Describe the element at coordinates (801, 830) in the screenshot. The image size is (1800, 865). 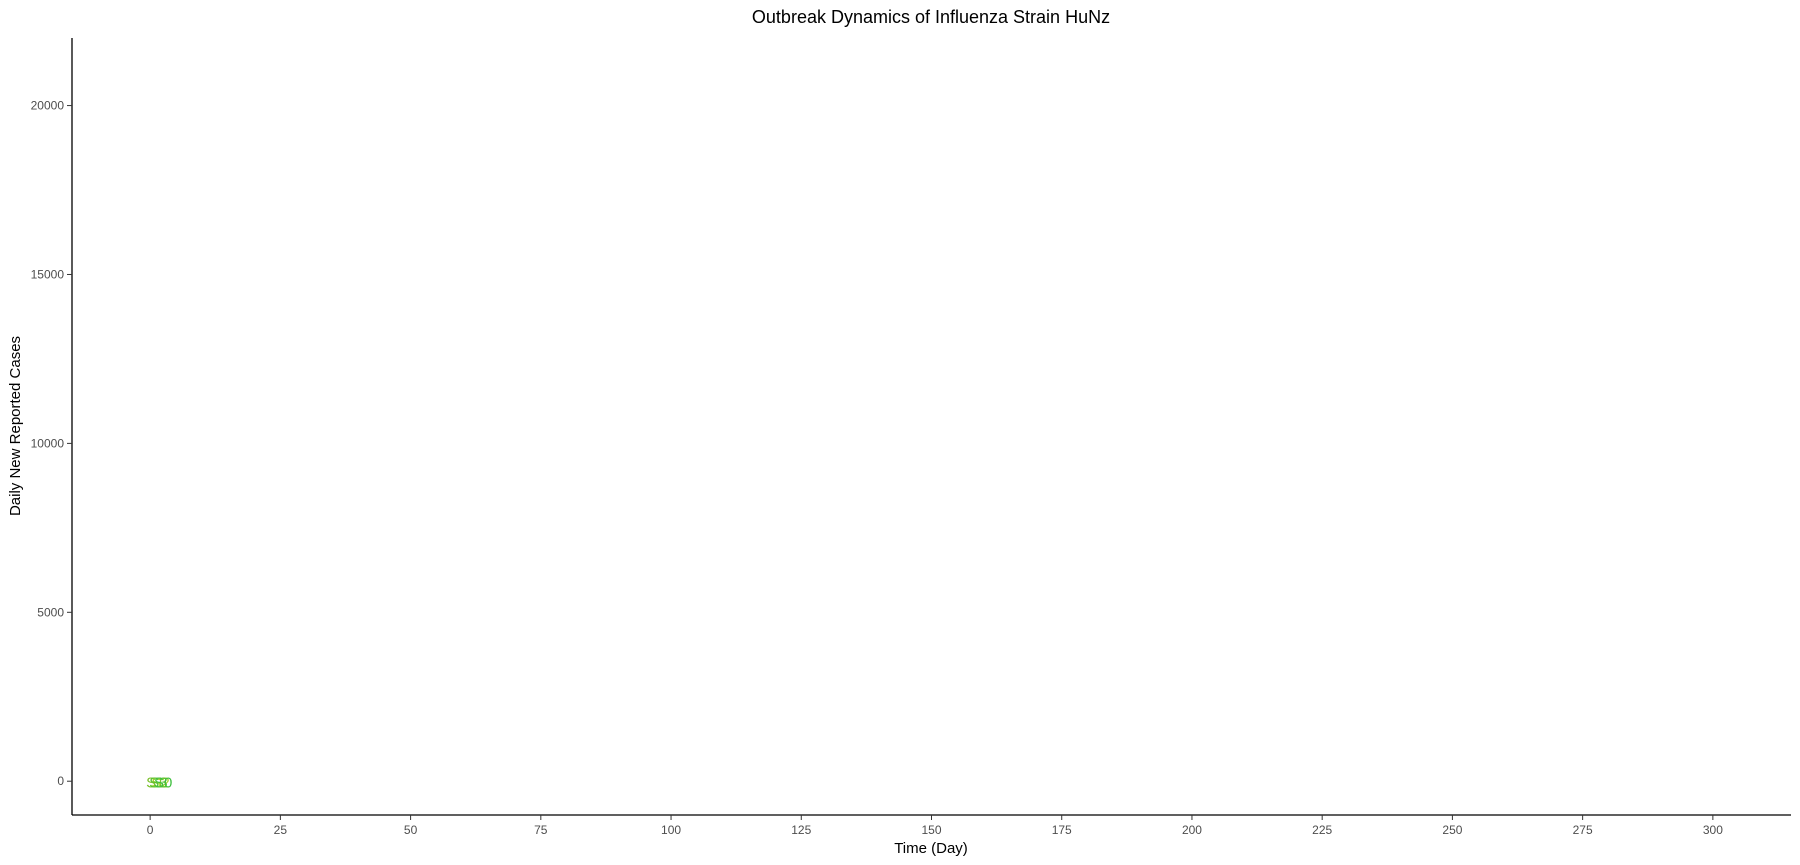
I see `x-tick-label: 125` at that location.